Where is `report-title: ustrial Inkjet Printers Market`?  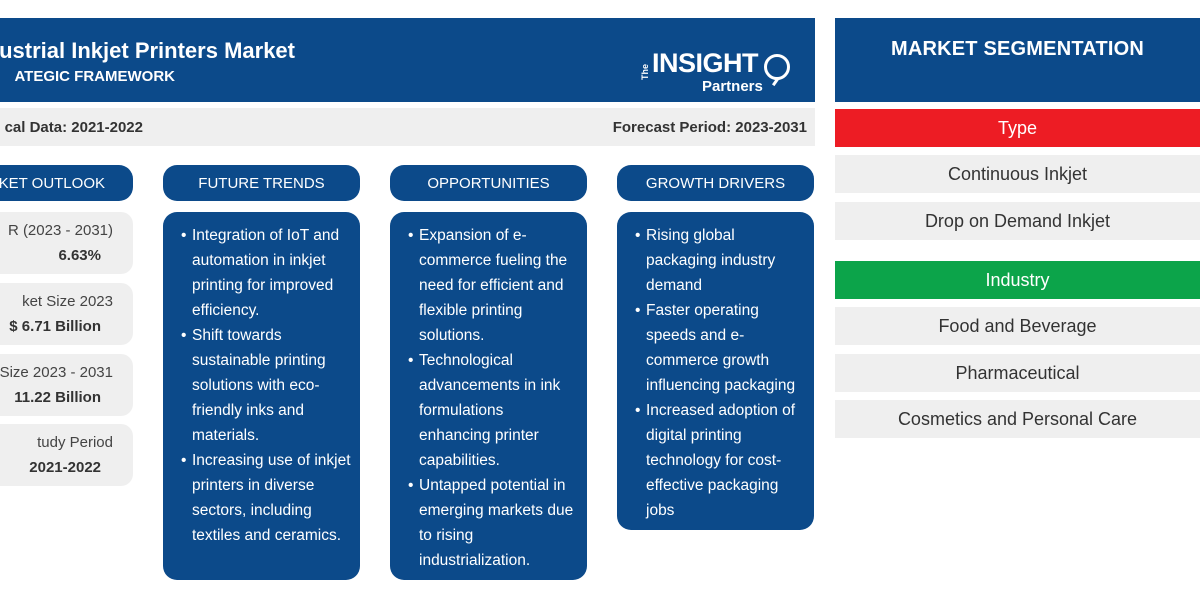 report-title: ustrial Inkjet Printers Market is located at coordinates (147, 50).